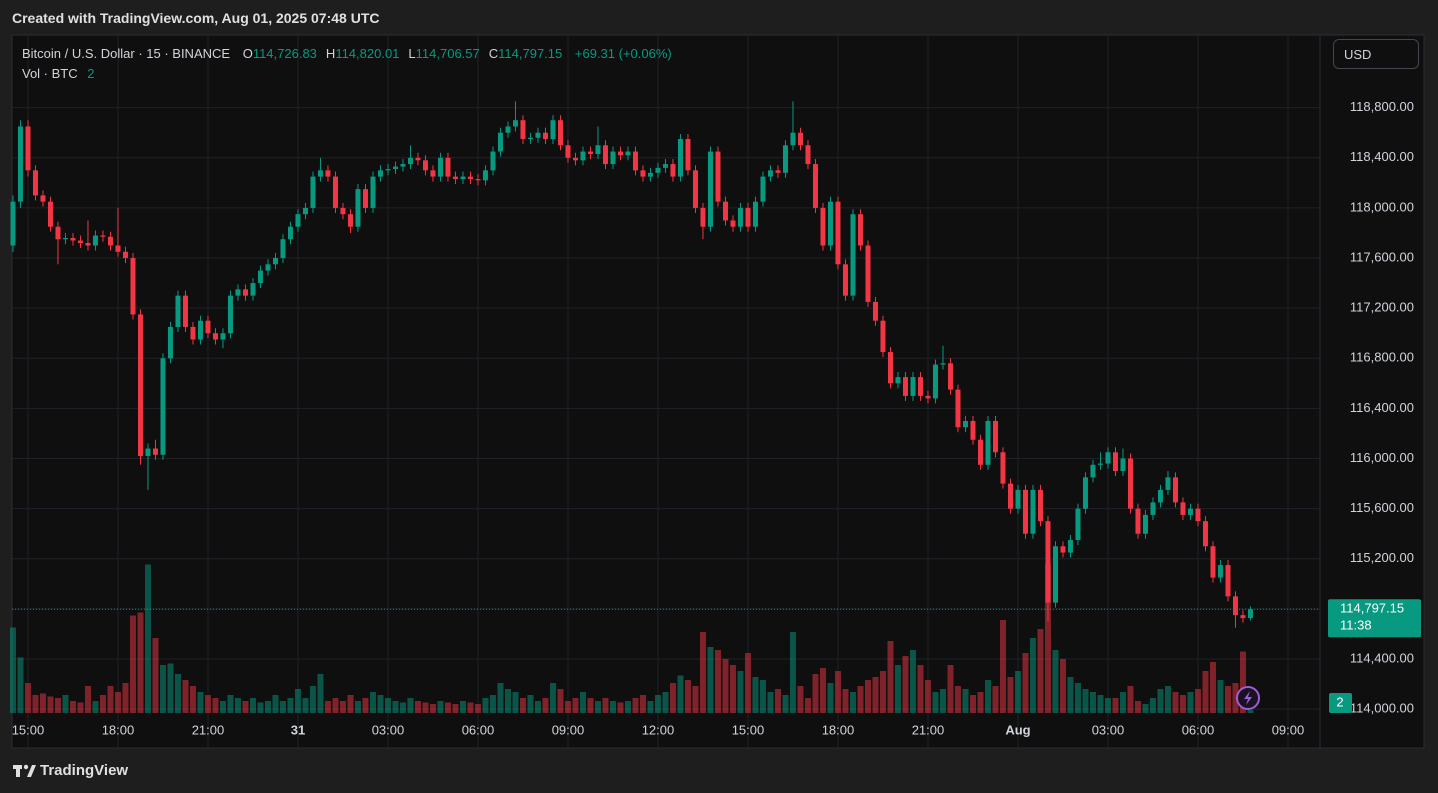  Describe the element at coordinates (1374, 618) in the screenshot. I see `last-price-box` at that location.